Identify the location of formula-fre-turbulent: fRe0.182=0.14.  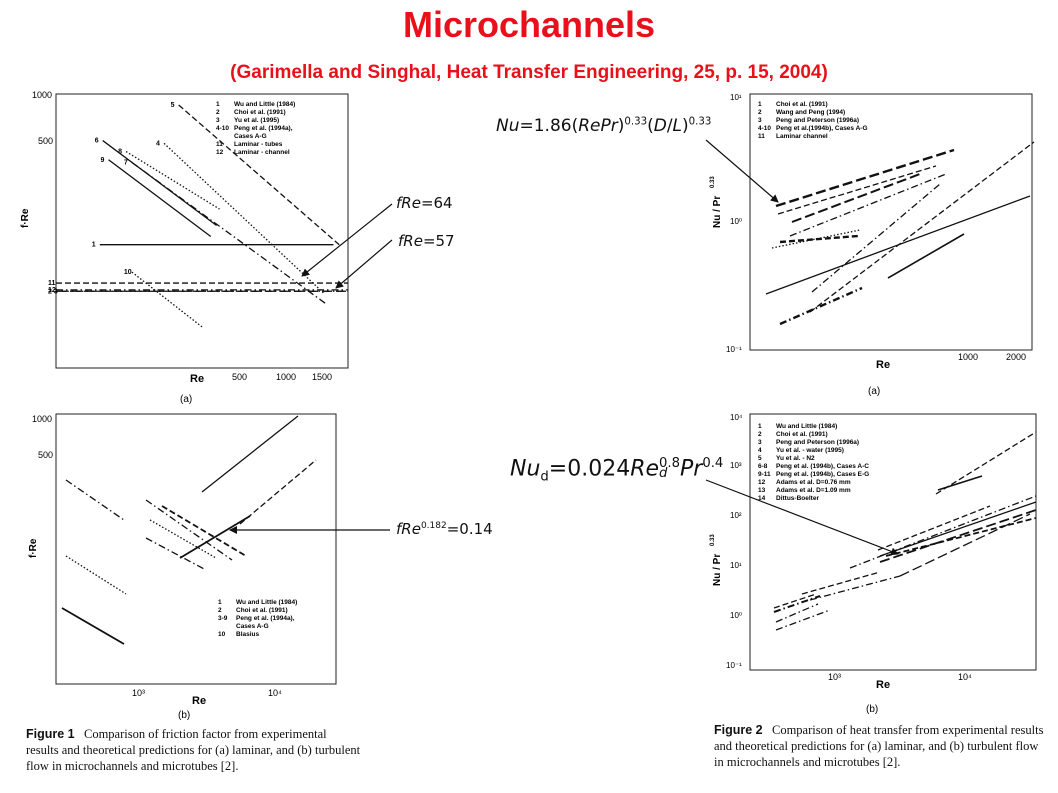
(444, 529).